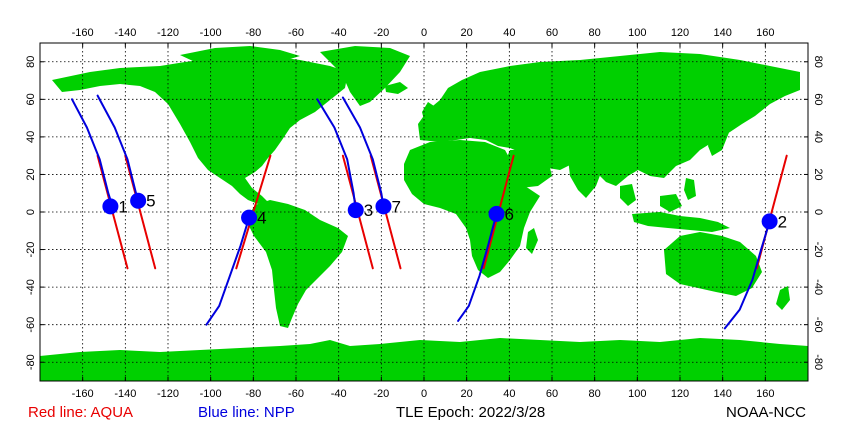  I want to click on x-tick-top: 20, so click(467, 33).